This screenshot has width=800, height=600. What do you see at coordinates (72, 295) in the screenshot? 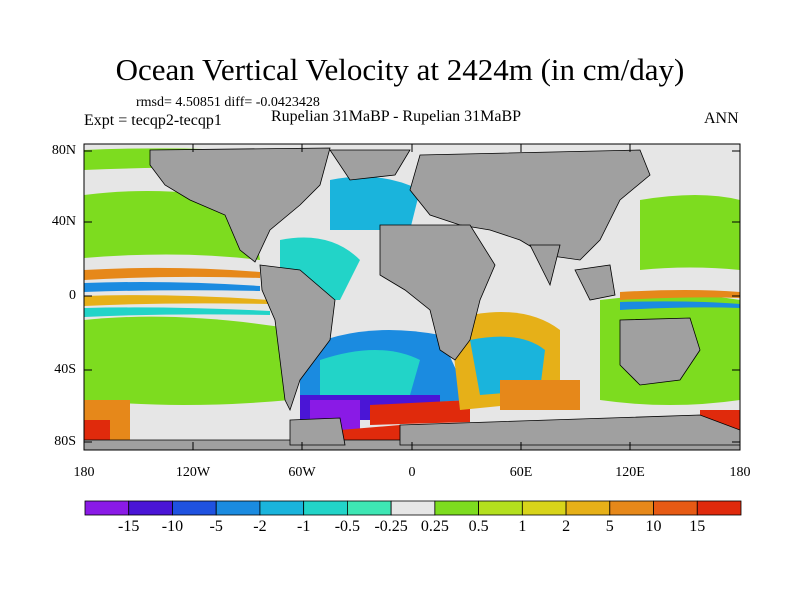
I see `lat-label-0: 0` at bounding box center [72, 295].